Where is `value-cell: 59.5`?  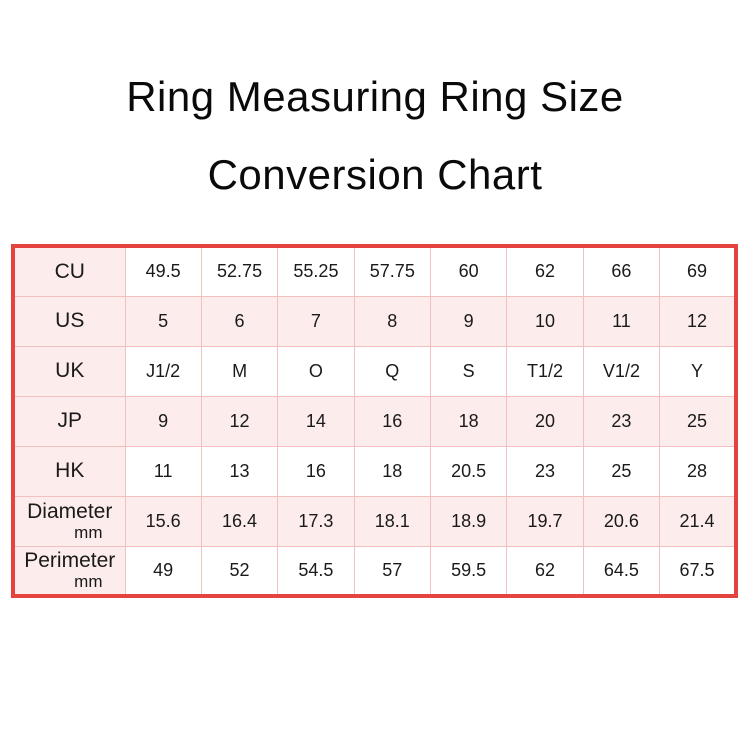
value-cell: 59.5 is located at coordinates (468, 571).